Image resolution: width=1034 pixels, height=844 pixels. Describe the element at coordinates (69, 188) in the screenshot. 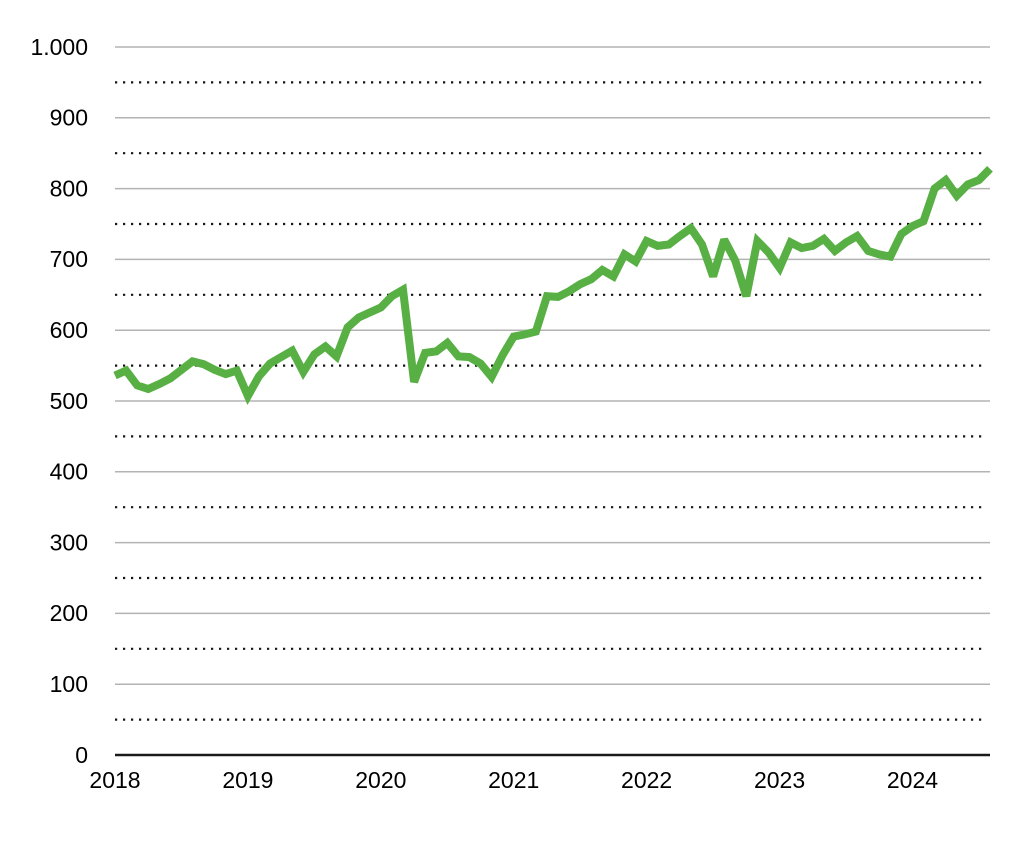

I see `y-axis-label: 800` at that location.